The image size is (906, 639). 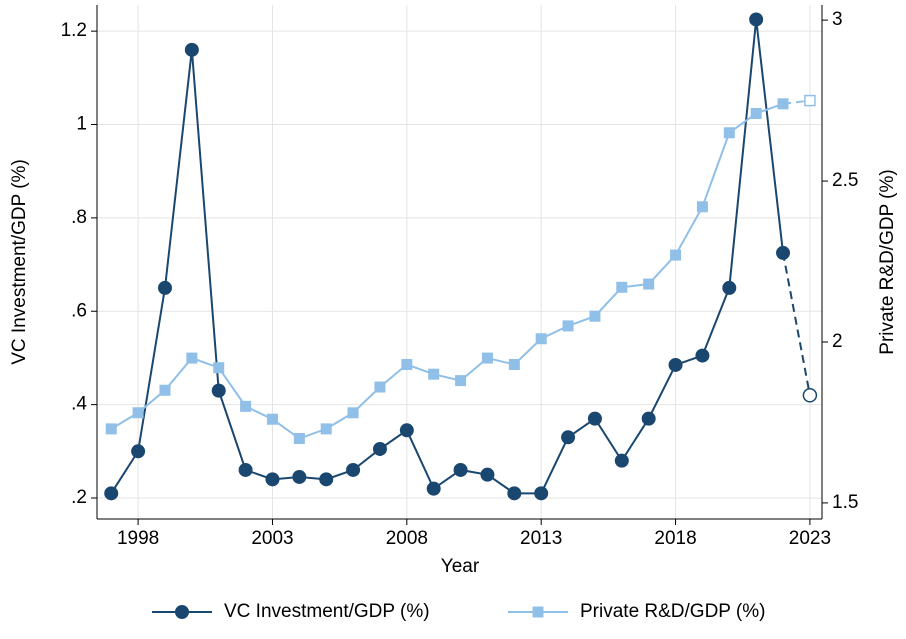 I want to click on x-tick-label: 2018, so click(x=675, y=538).